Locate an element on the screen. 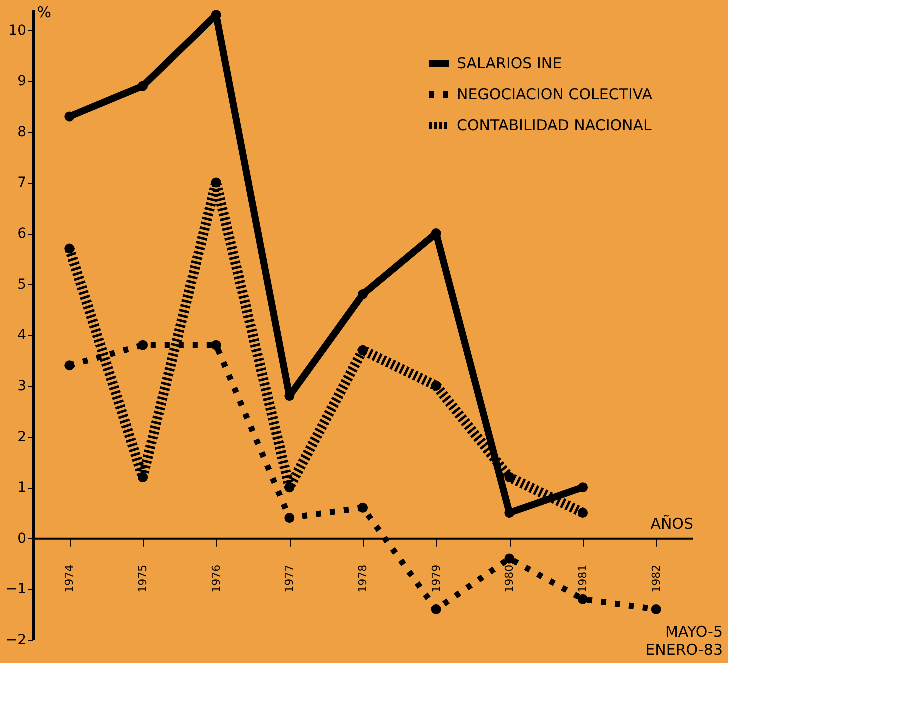 The image size is (915, 715). y-tick-label: 1 is located at coordinates (22, 488).